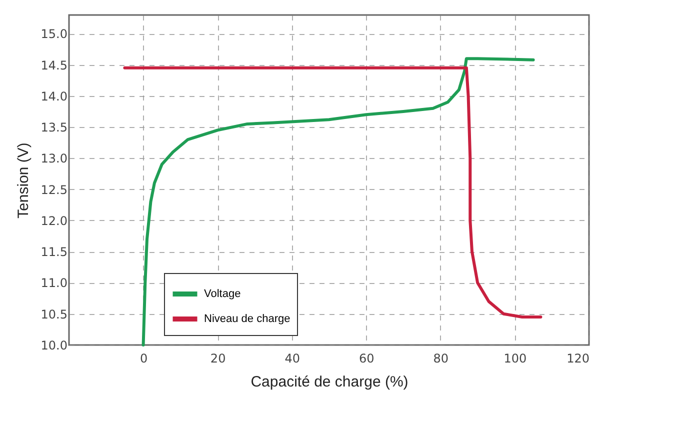 The width and height of the screenshot is (686, 434). What do you see at coordinates (54, 34) in the screenshot?
I see `y-tick-label: 15.0` at bounding box center [54, 34].